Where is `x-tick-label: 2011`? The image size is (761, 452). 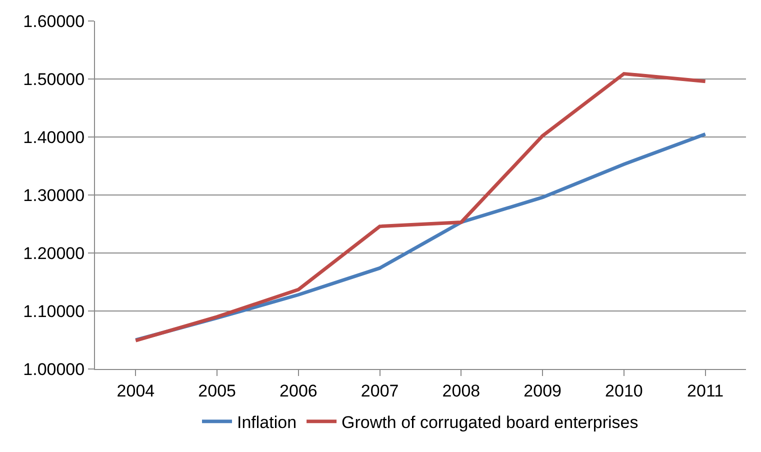 x-tick-label: 2011 is located at coordinates (705, 390).